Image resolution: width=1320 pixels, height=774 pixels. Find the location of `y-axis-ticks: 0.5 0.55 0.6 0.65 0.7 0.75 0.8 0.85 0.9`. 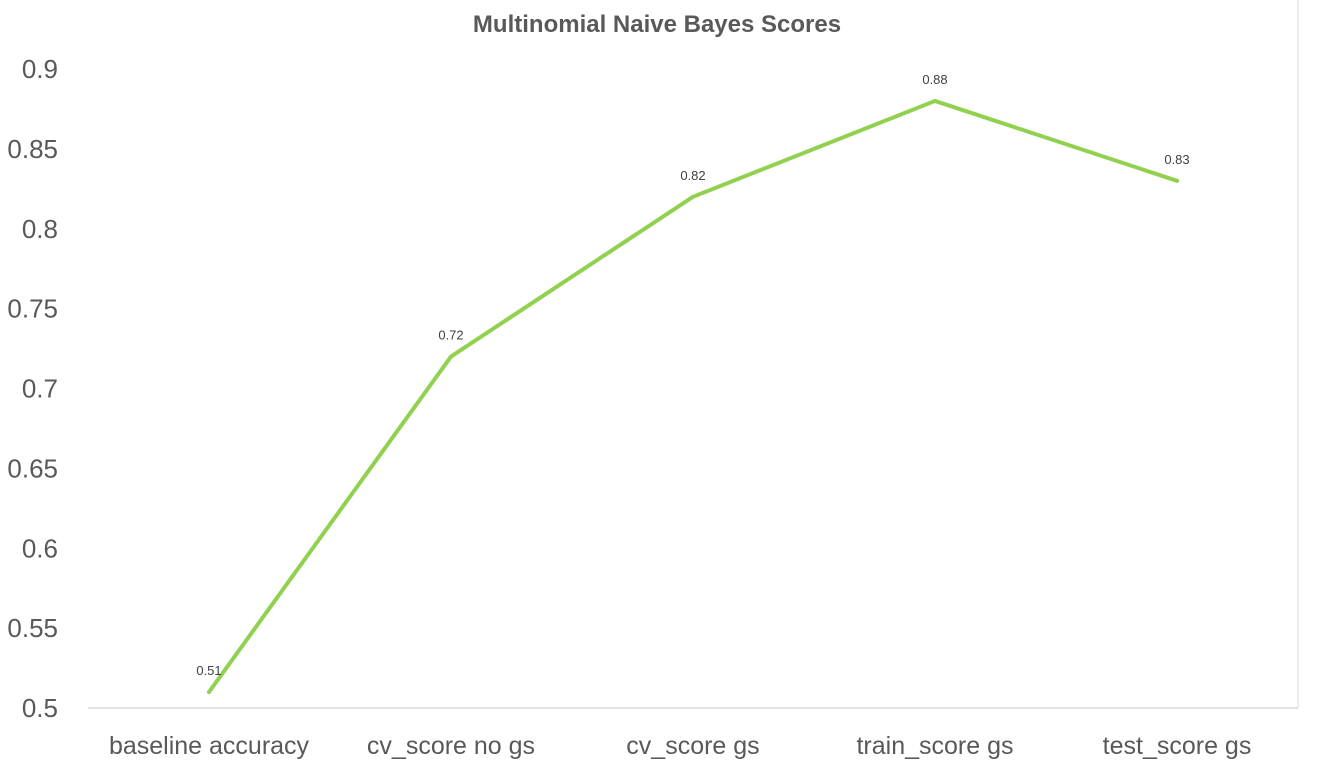

y-axis-ticks: 0.5 0.55 0.6 0.65 0.7 0.75 0.8 0.85 0.9 is located at coordinates (32, 388).